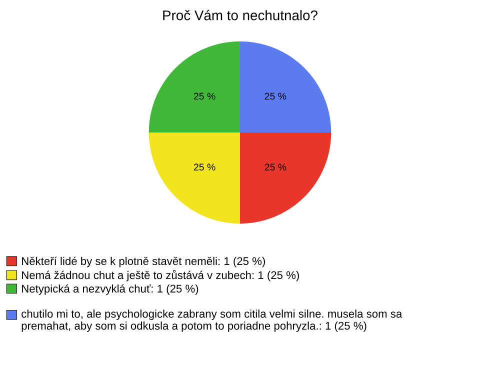 The image size is (480, 368). I want to click on legend-label: Nemá žádnou chut a ještě to zůstává v zubech: 1 (25 %), so click(160, 276).